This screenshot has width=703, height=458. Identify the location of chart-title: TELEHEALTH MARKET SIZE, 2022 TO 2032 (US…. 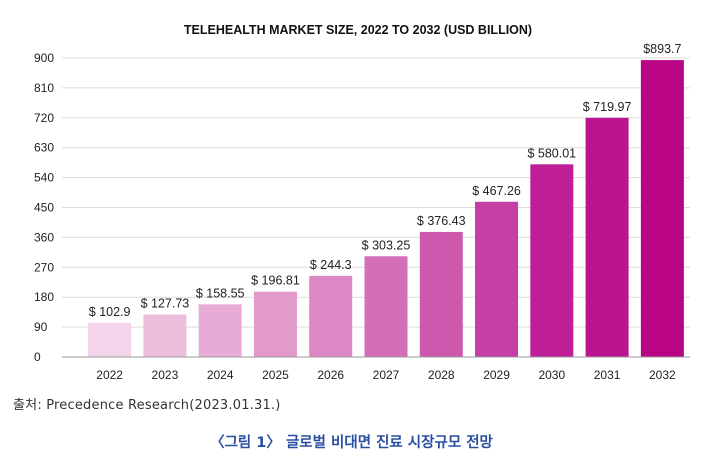
(358, 30).